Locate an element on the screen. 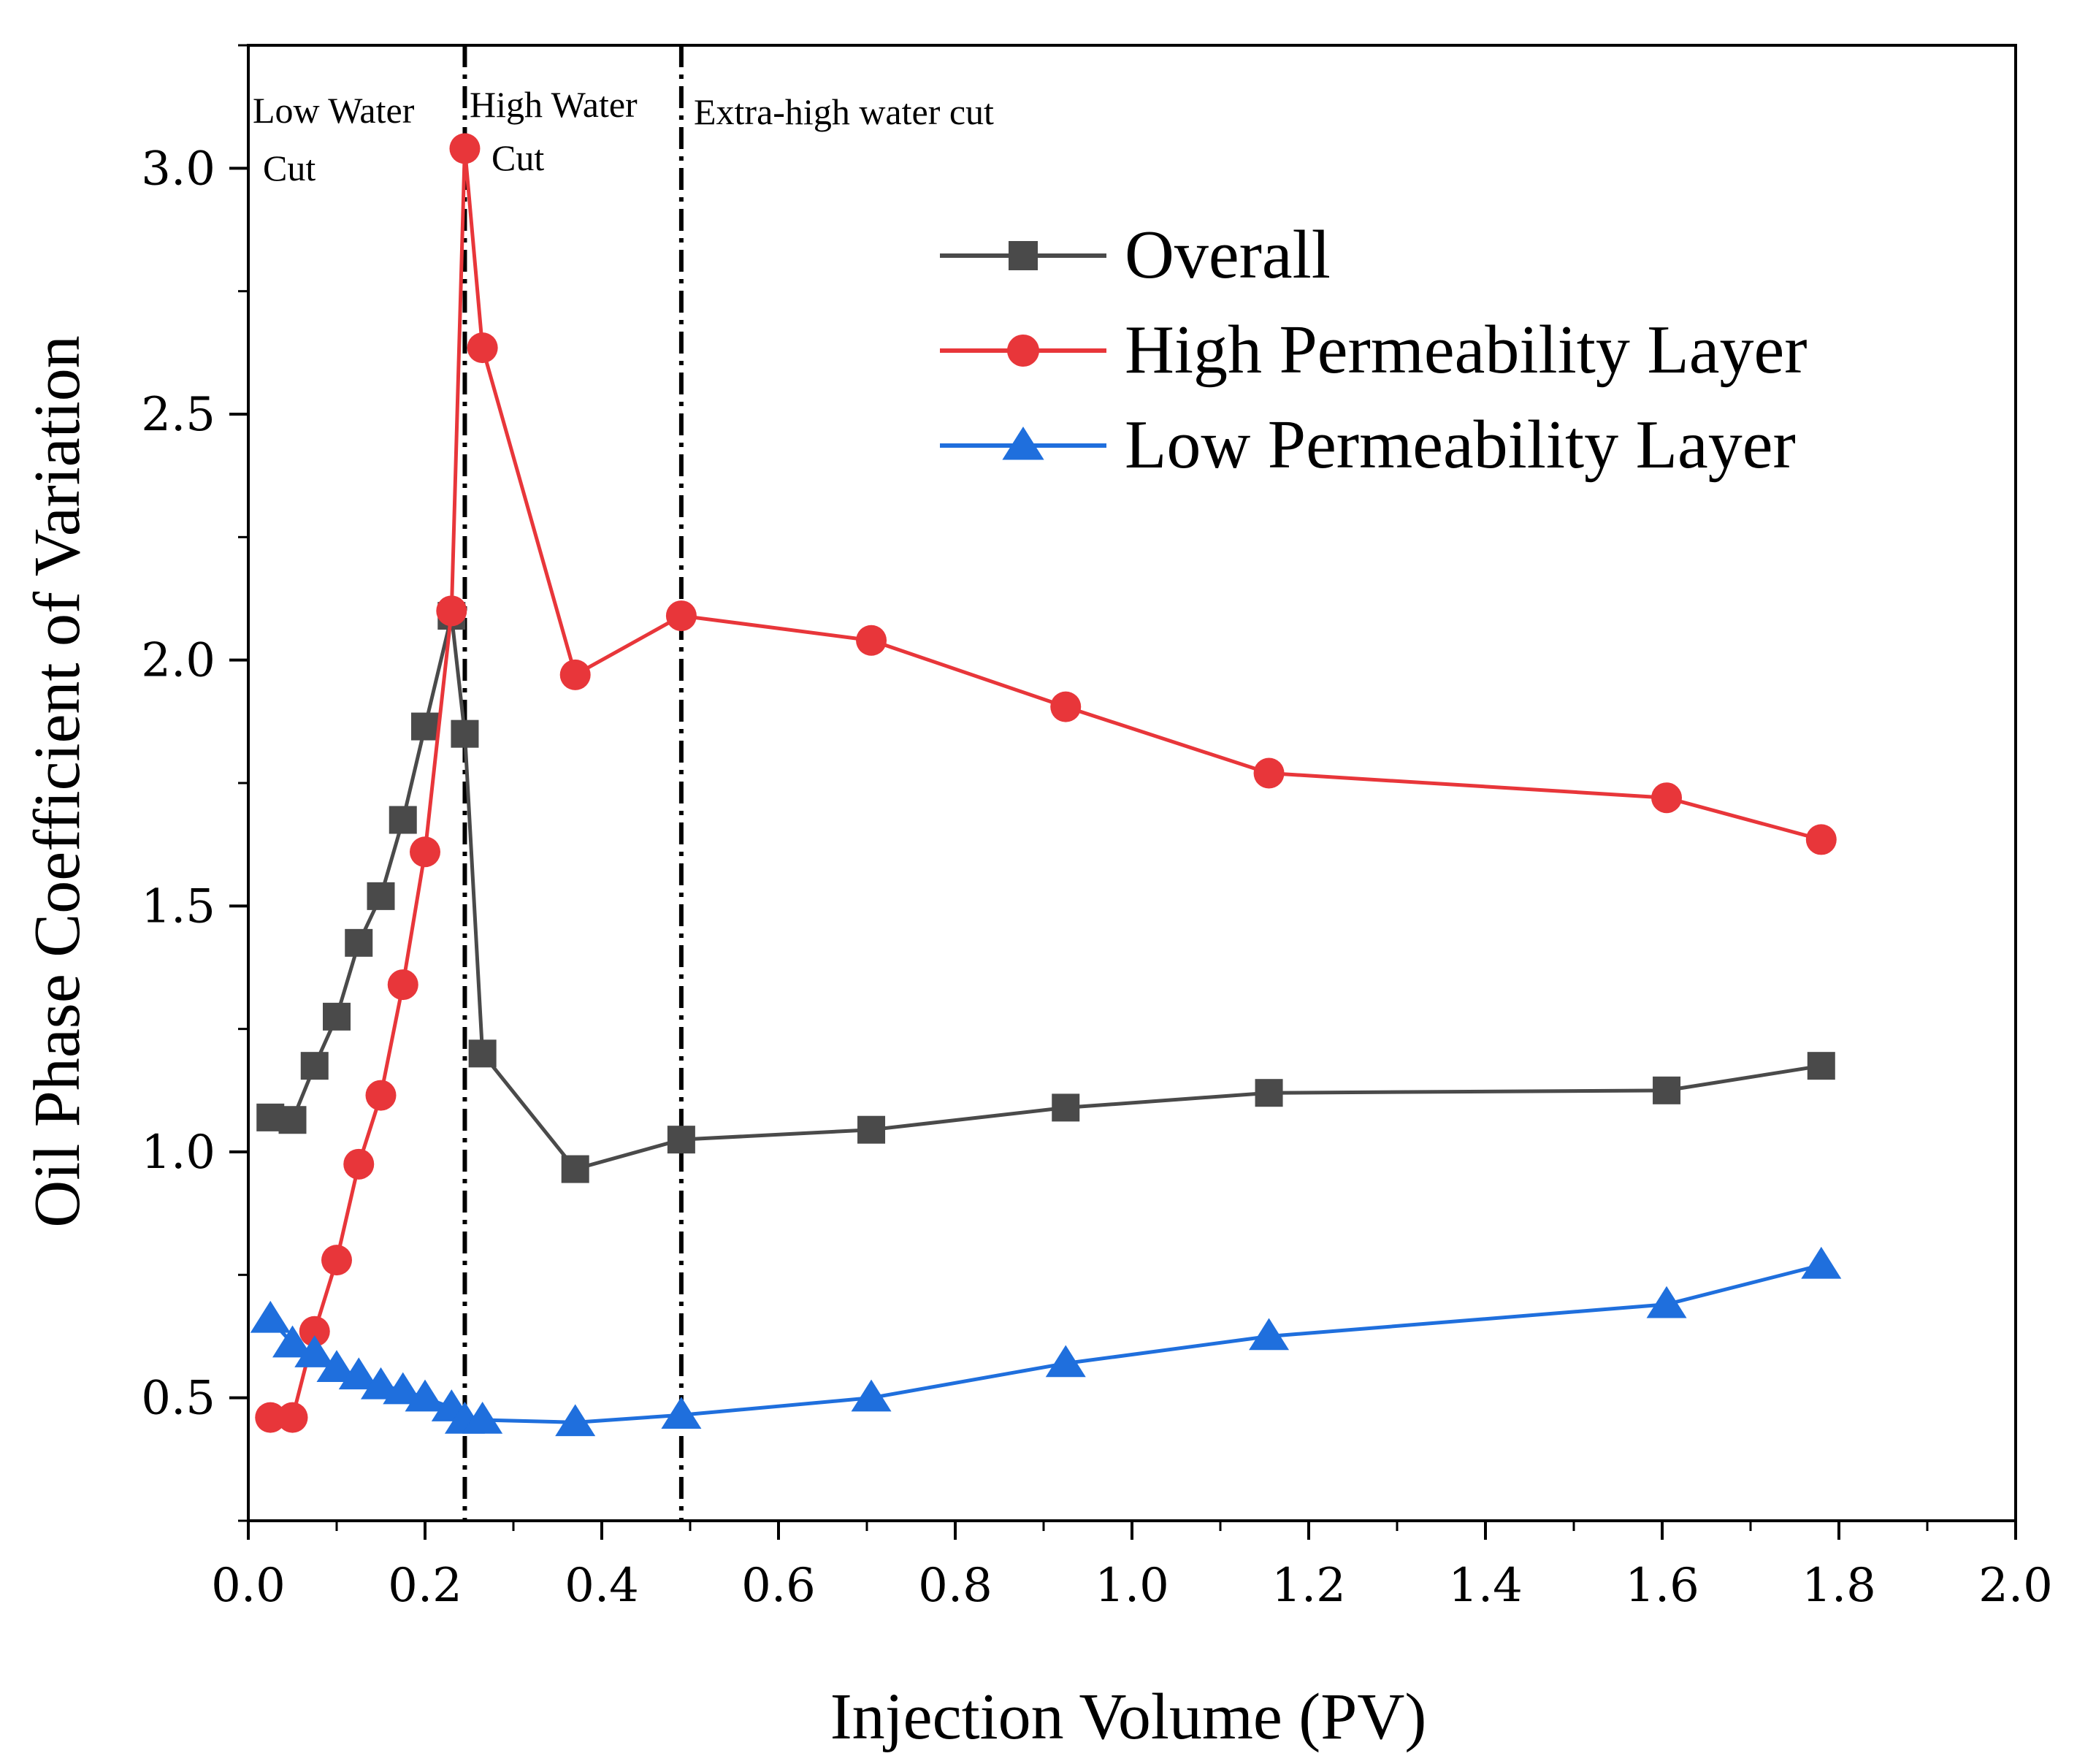 This screenshot has width=2077, height=1764. annotation-low-water-line1: Low Water is located at coordinates (334, 110).